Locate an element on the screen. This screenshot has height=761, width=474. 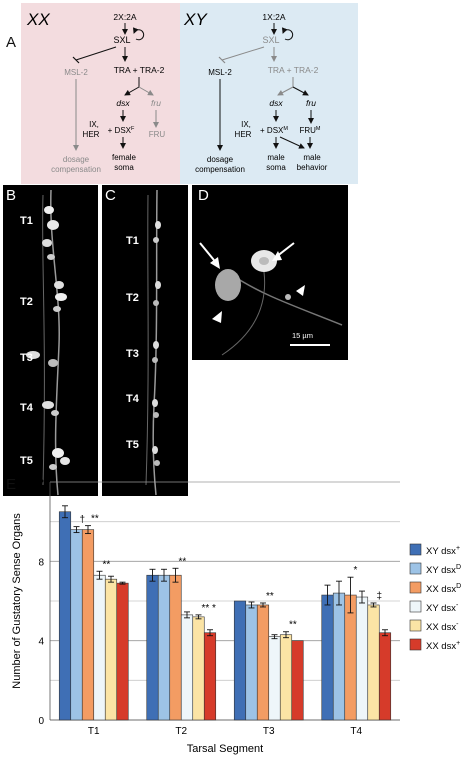
xx-soma-1: female is located at coordinates (124, 157).